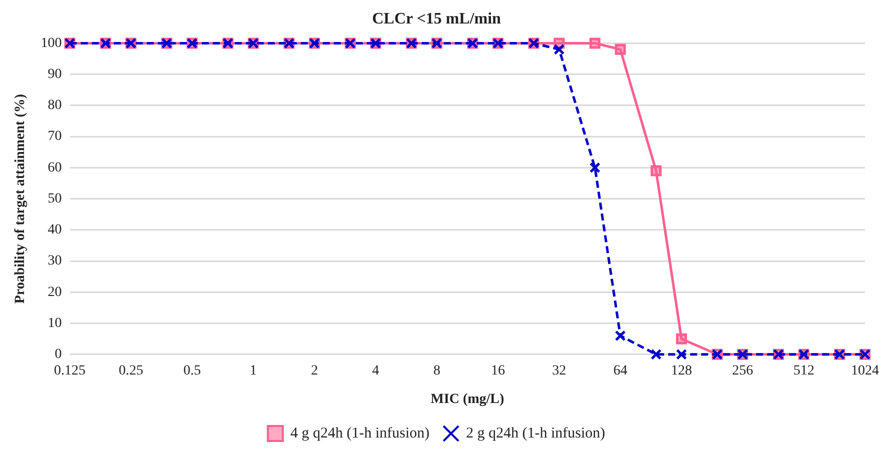  I want to click on y-tick-label: 100, so click(51, 43).